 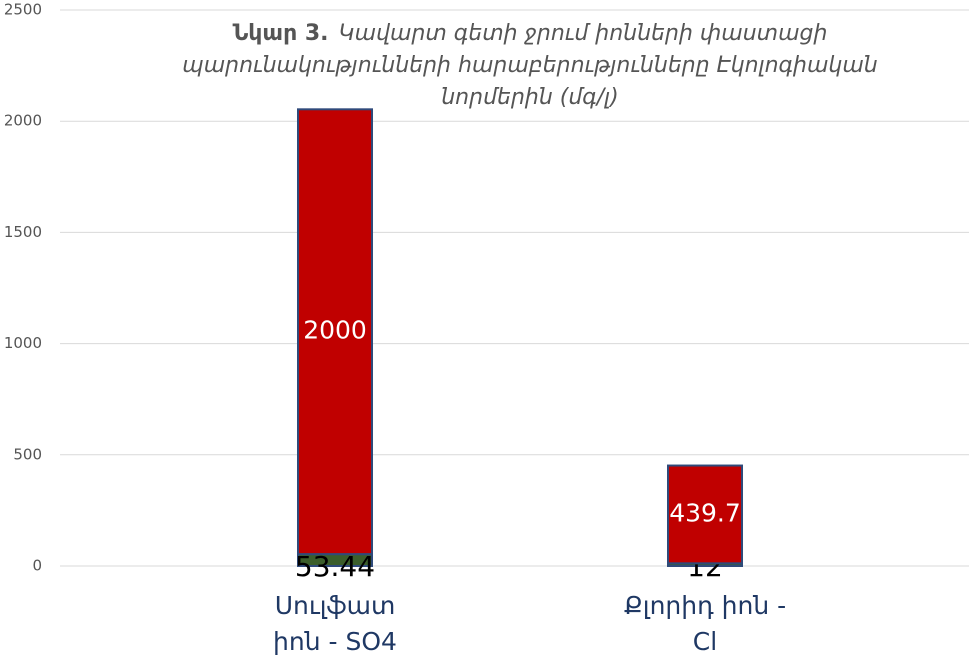 I want to click on y-tick-label: 500, so click(x=27, y=454).